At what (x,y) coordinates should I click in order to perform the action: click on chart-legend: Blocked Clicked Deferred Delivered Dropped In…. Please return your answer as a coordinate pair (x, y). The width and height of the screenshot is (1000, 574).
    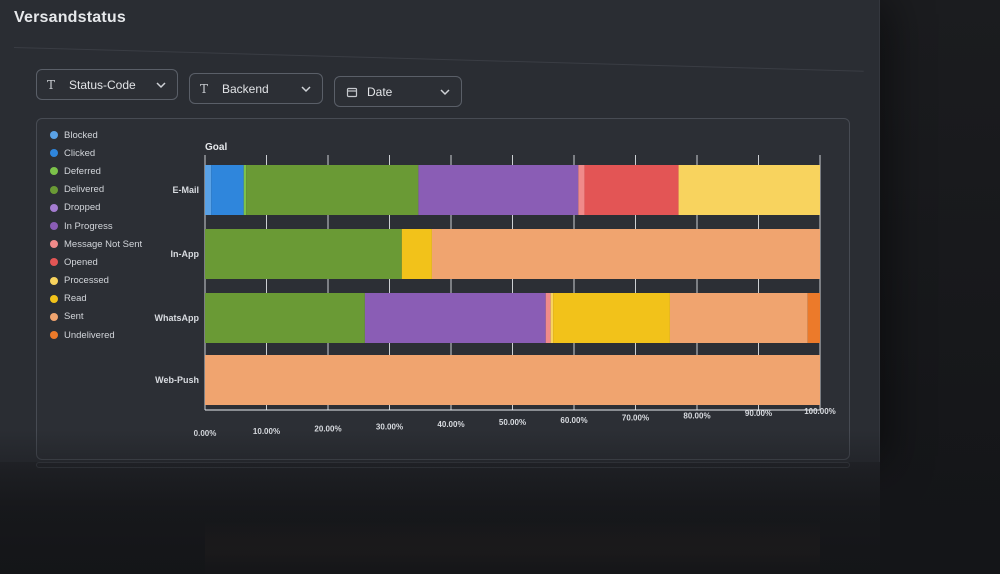
    Looking at the image, I should click on (96, 235).